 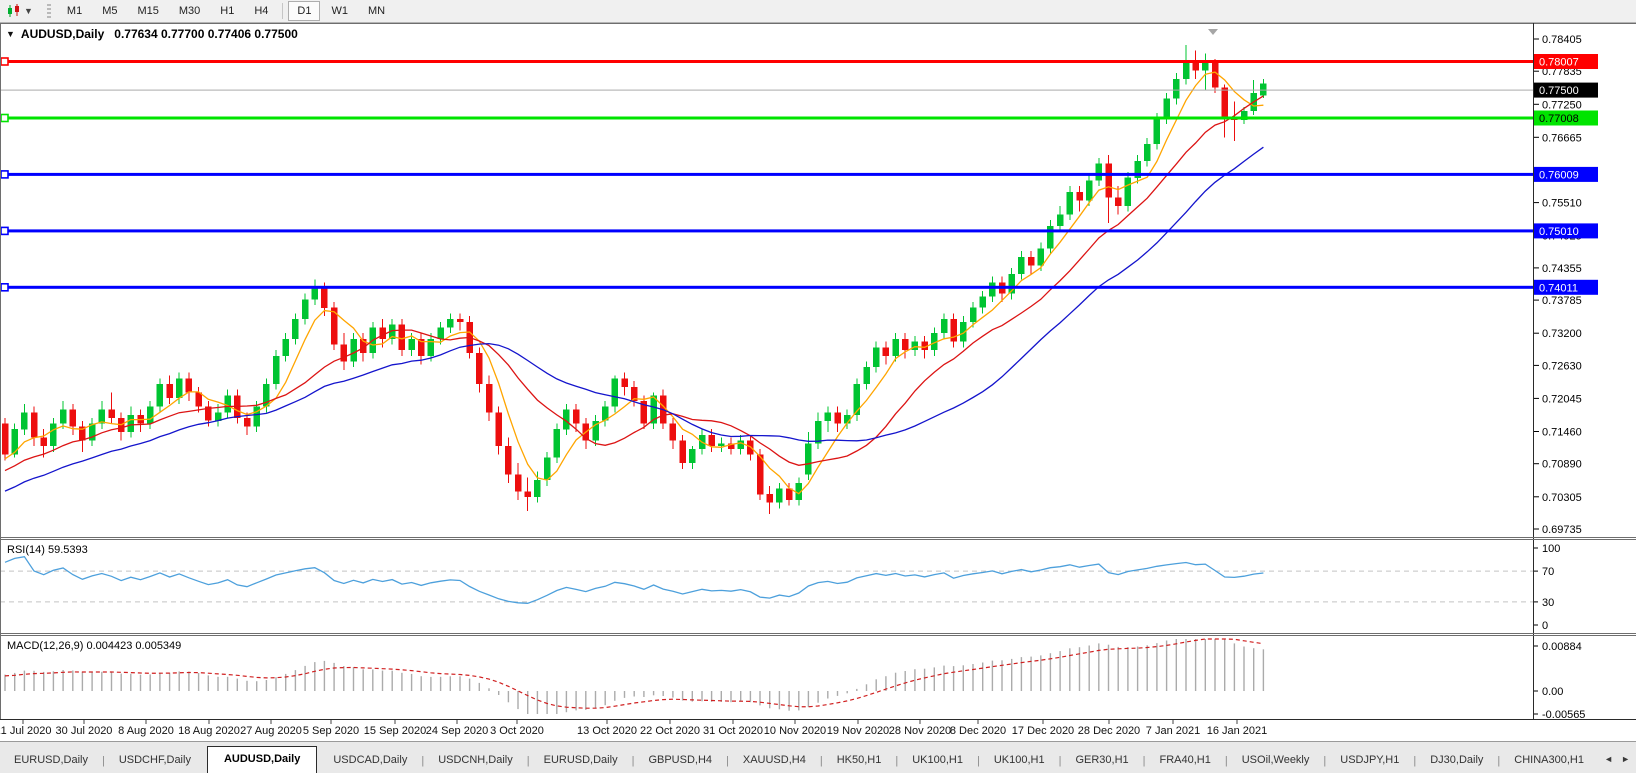 I want to click on timeframe-button-H4: H4, so click(x=261, y=11).